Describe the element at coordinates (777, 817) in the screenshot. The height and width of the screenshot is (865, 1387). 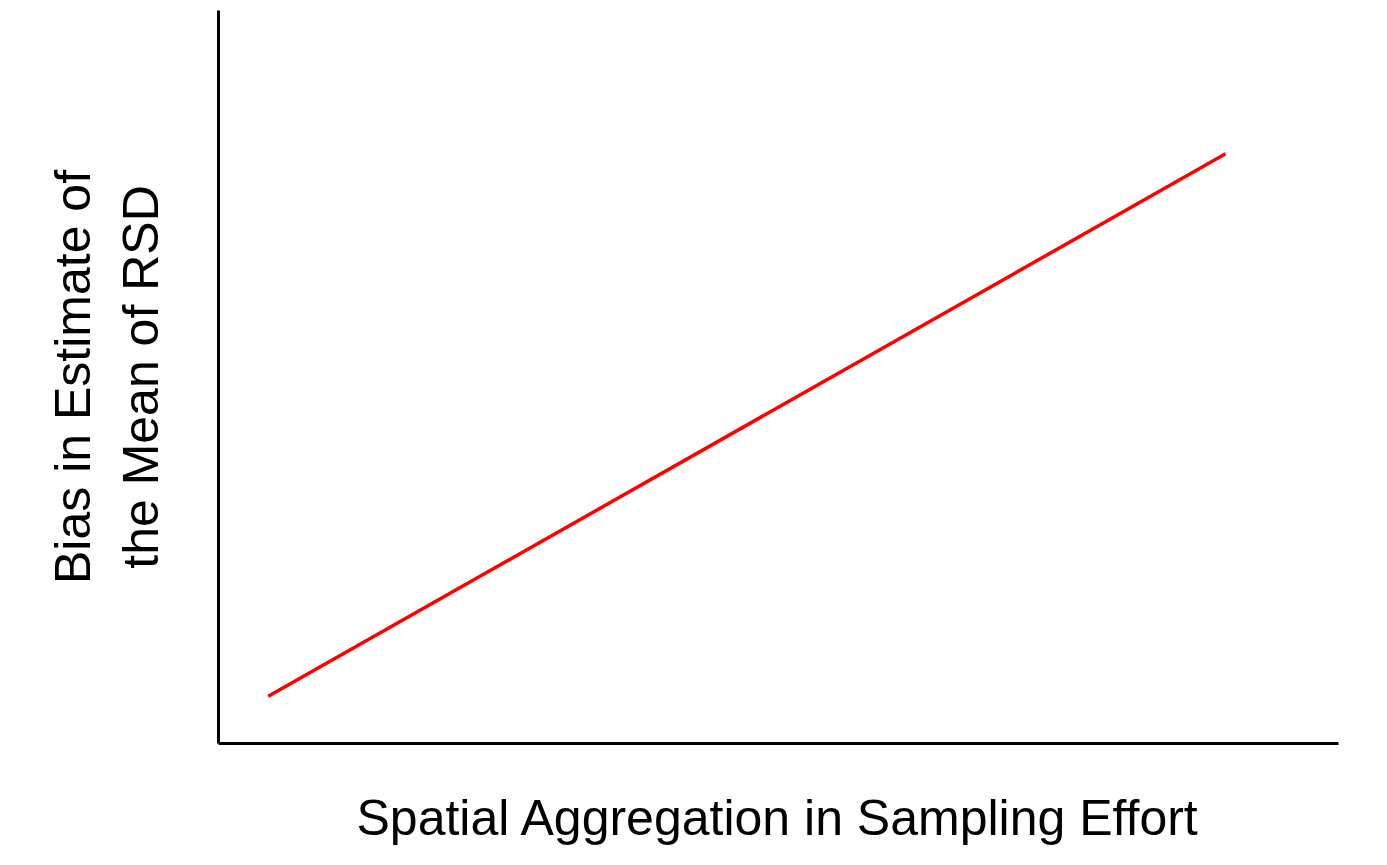
I see `x-axis-title: Spatial Aggregation in Sampling Effort` at that location.